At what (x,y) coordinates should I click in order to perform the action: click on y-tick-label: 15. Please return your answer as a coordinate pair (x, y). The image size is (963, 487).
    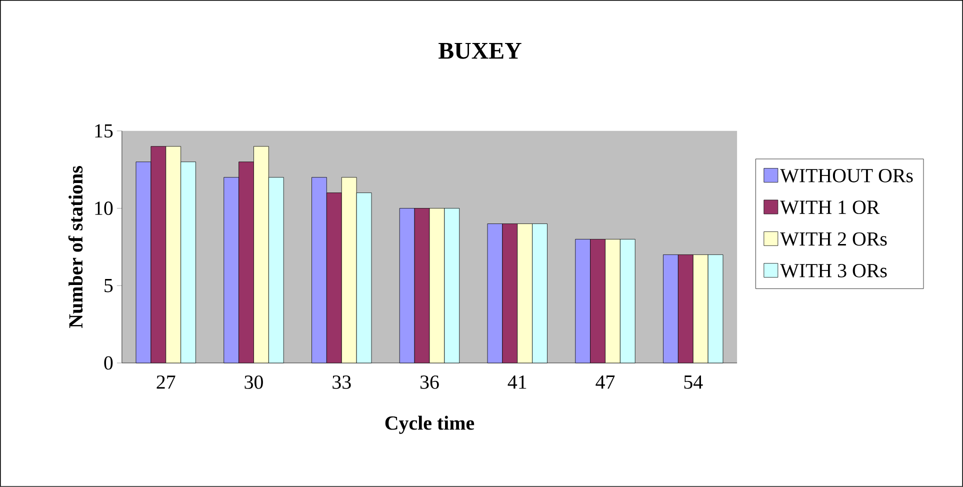
    Looking at the image, I should click on (104, 131).